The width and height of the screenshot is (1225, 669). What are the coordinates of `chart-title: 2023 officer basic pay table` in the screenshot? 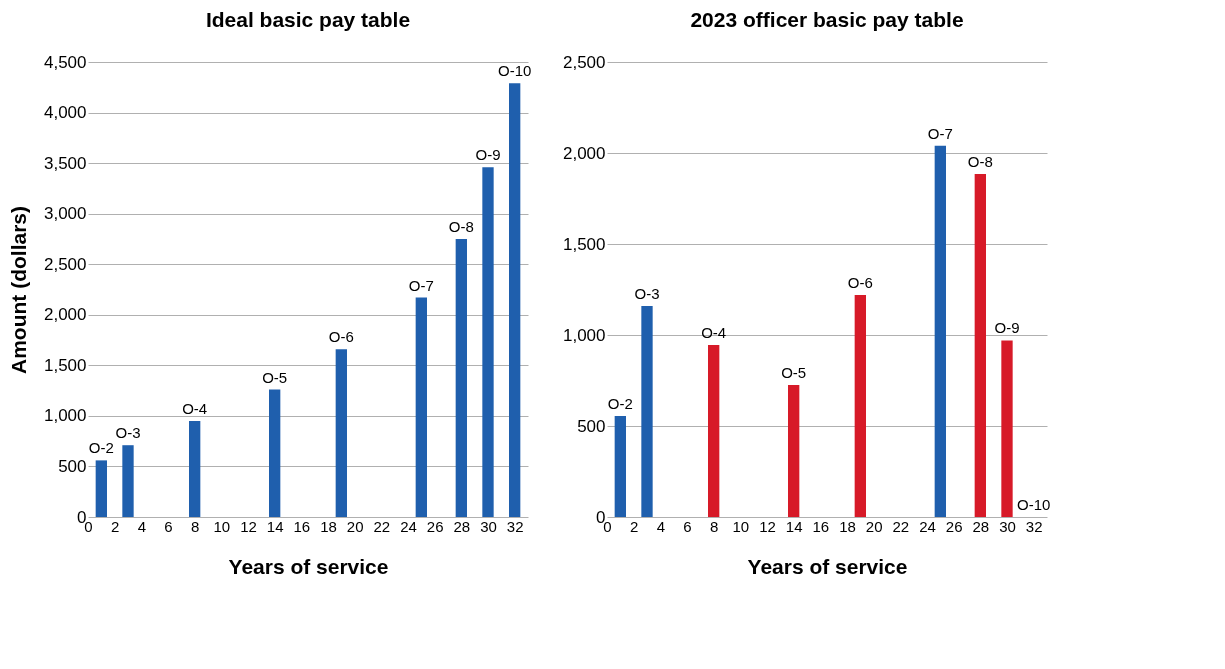 It's located at (827, 19).